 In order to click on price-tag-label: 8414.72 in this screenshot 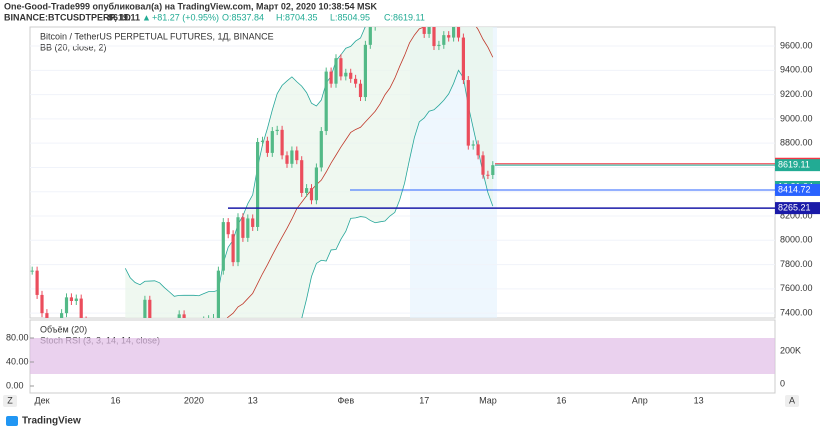, I will do `click(794, 189)`.